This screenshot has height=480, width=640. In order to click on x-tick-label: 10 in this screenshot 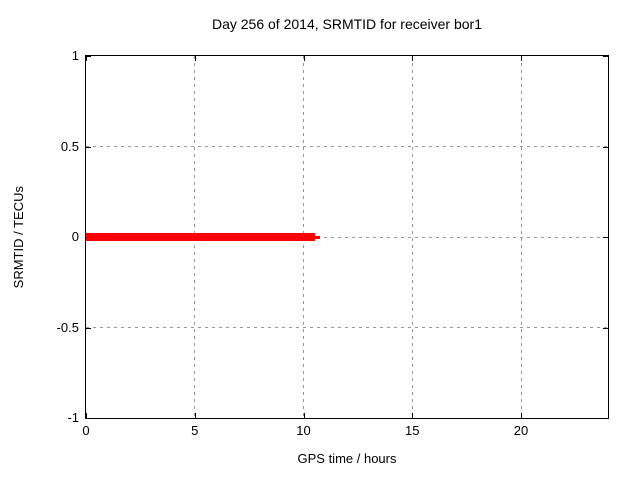, I will do `click(303, 430)`.